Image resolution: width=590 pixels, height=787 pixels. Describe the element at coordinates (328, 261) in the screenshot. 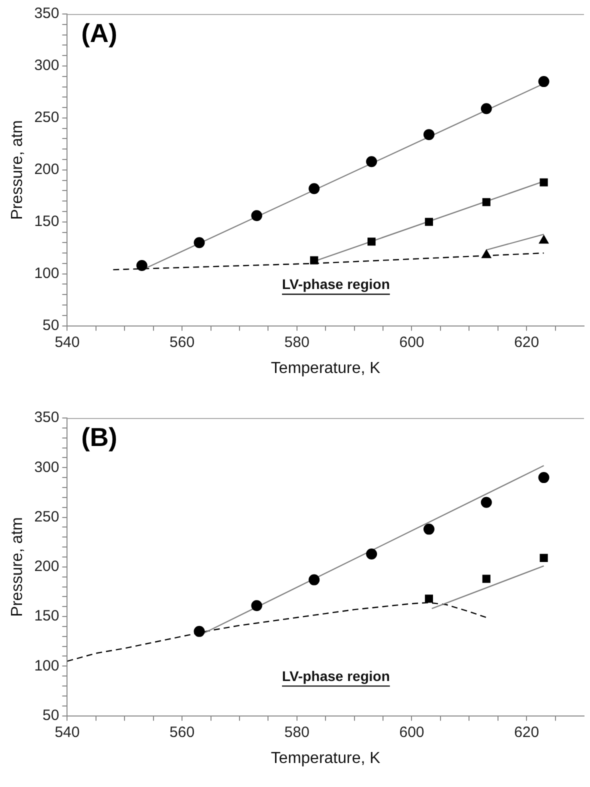

I see `line-series` at that location.